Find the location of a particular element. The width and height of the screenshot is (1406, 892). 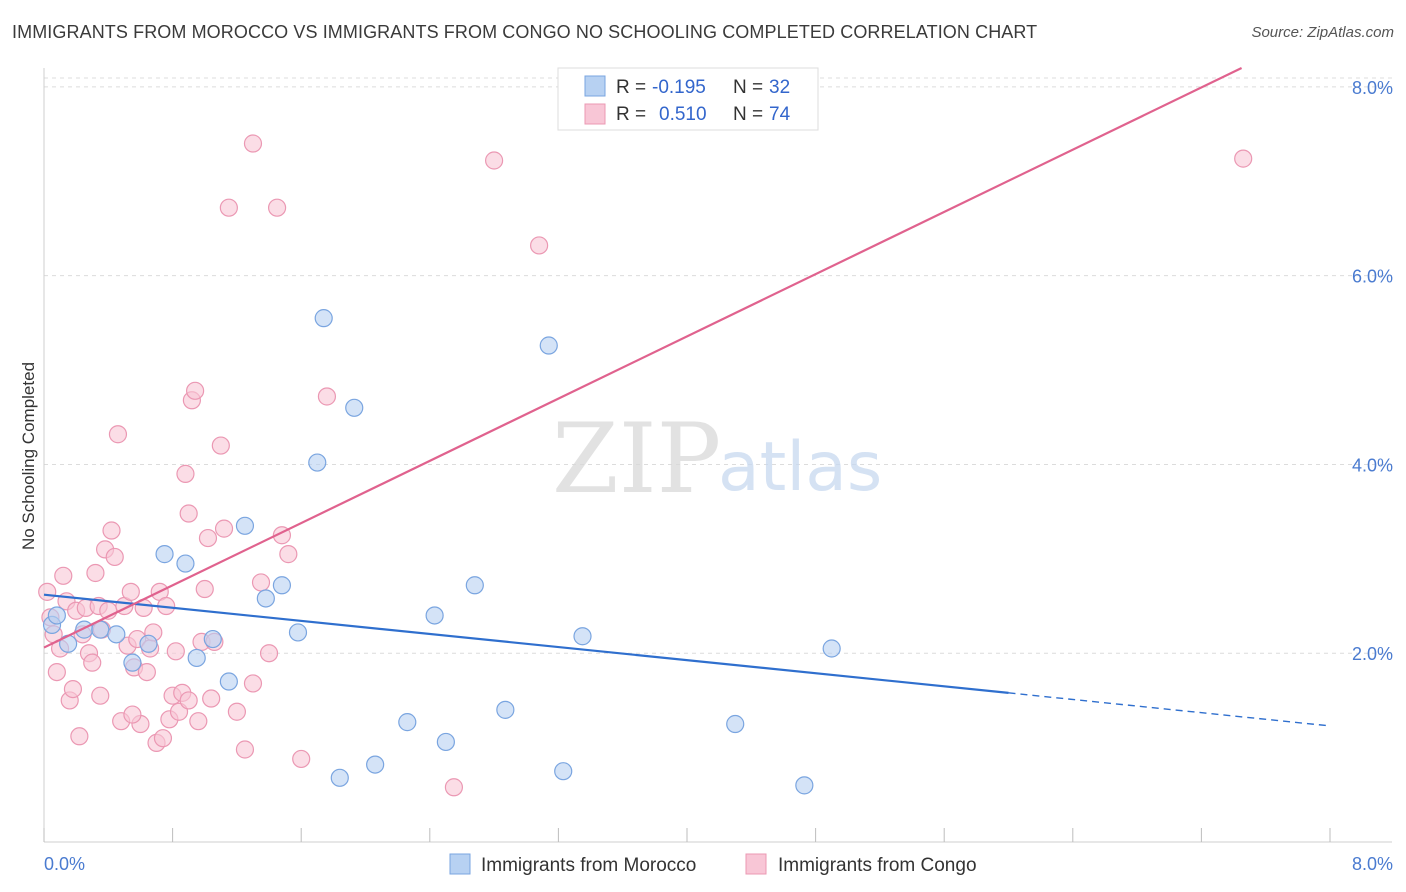

morocco-trend-line is located at coordinates (526, 643).